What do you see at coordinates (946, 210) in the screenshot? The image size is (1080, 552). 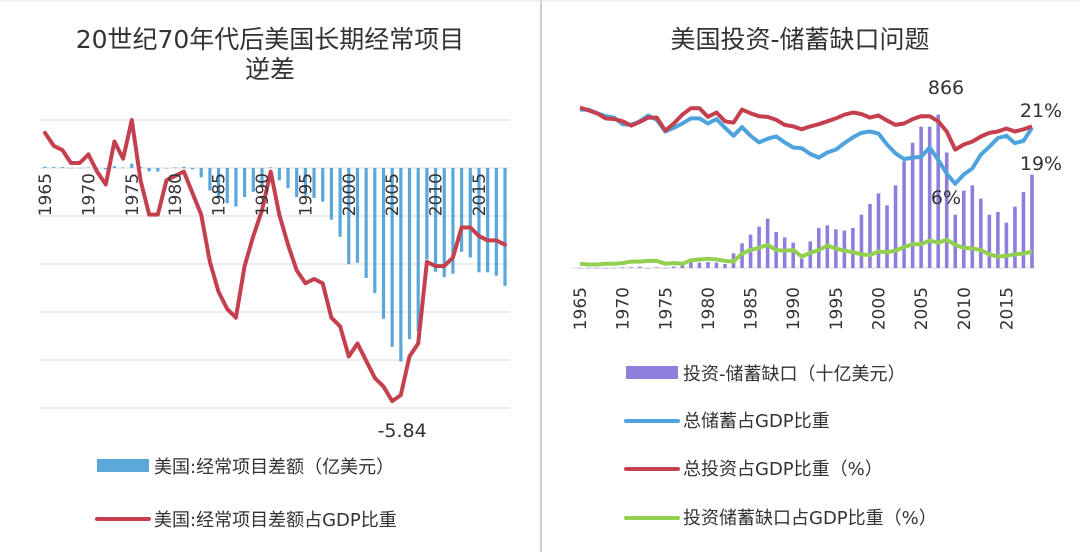 I see `right-bar-2008` at bounding box center [946, 210].